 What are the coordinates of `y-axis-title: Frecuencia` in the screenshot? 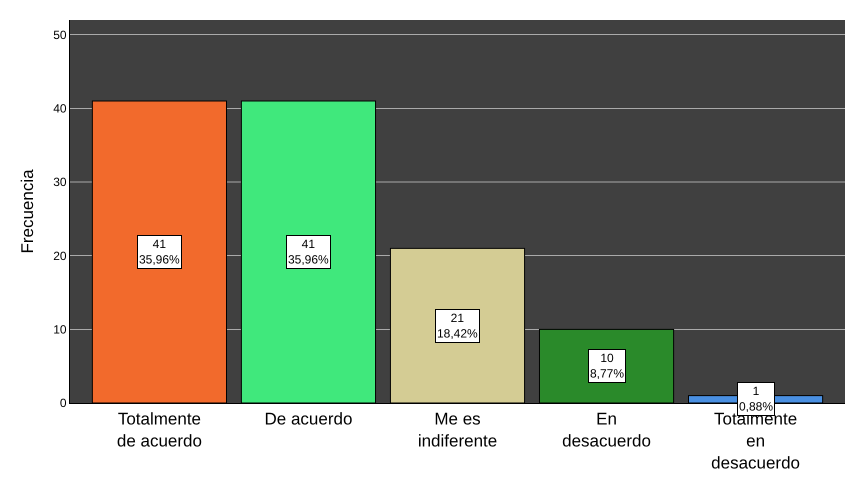 It's located at (27, 211).